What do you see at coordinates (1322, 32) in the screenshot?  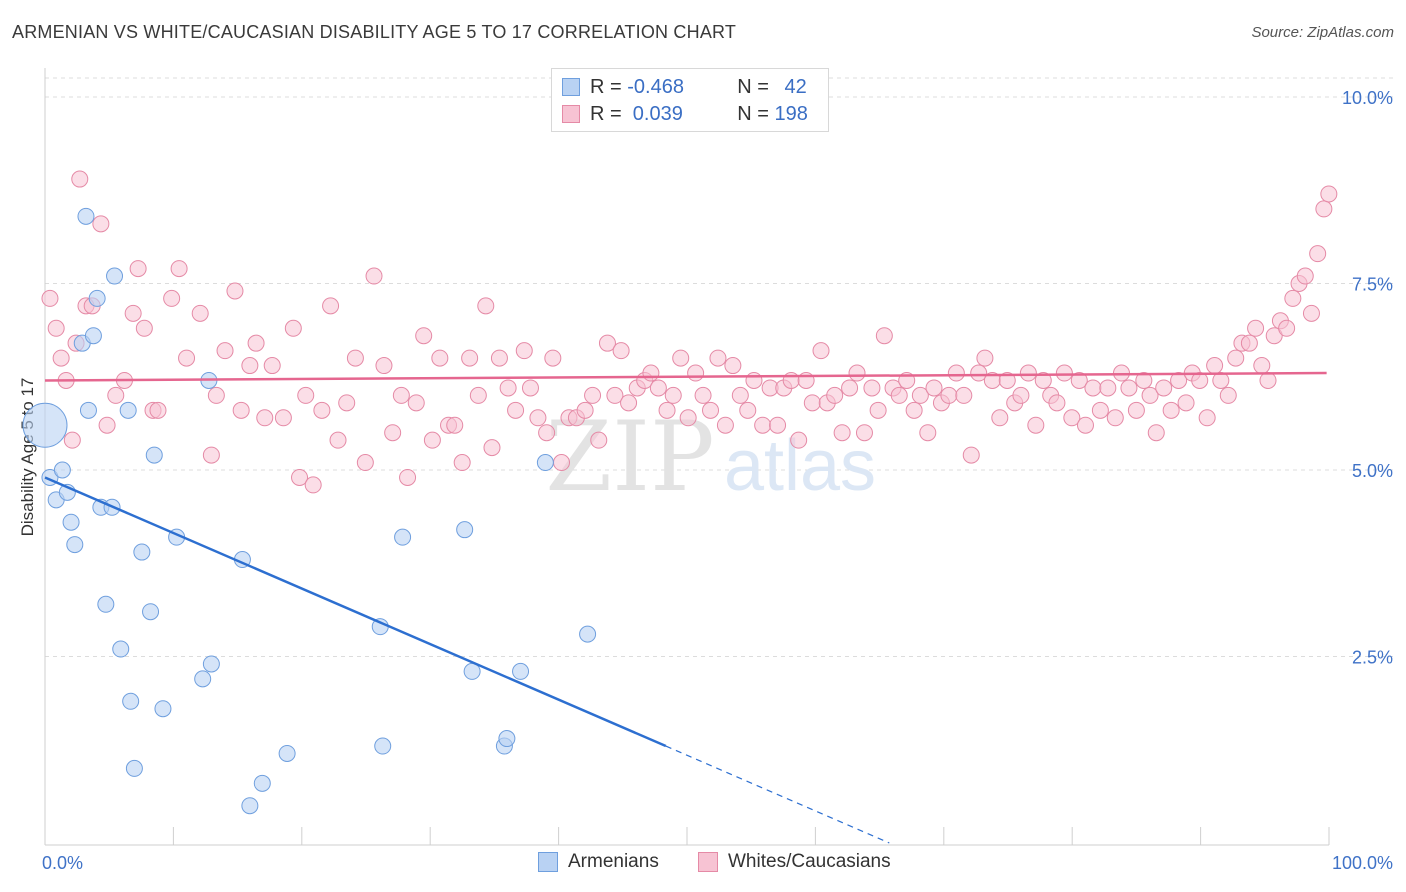 I see `source-label: Source: ZipAtlas.com` at bounding box center [1322, 32].